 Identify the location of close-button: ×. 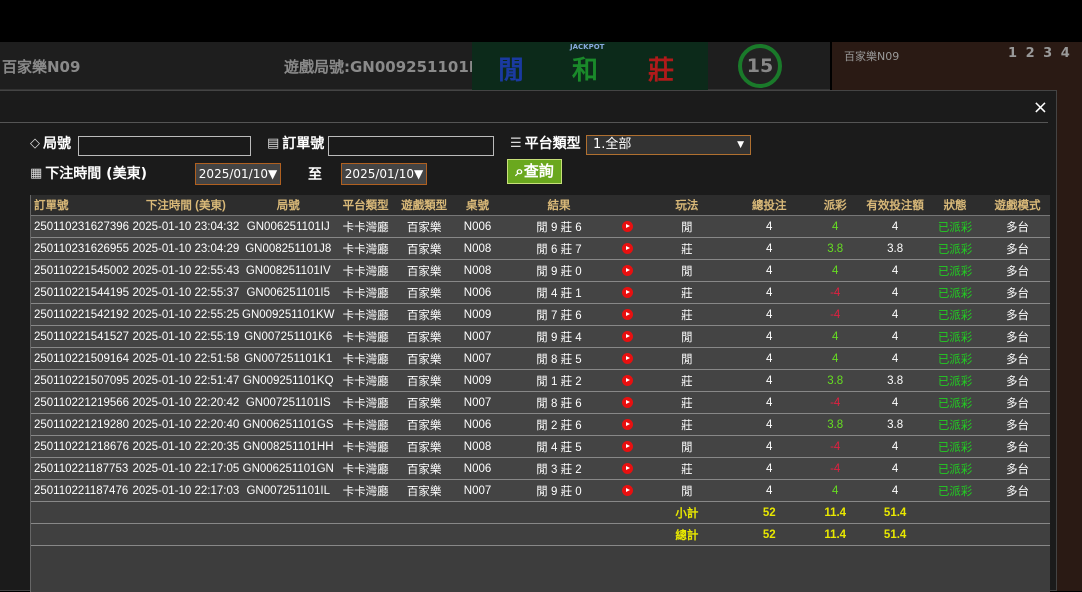
(1040, 107).